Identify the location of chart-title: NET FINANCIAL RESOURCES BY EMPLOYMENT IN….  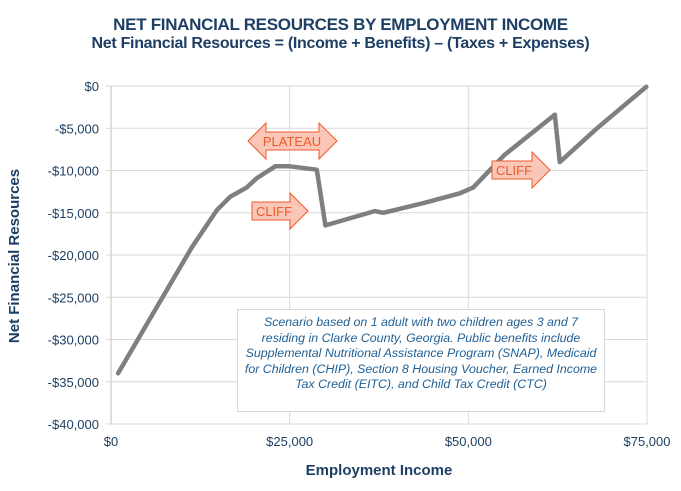
(340, 24).